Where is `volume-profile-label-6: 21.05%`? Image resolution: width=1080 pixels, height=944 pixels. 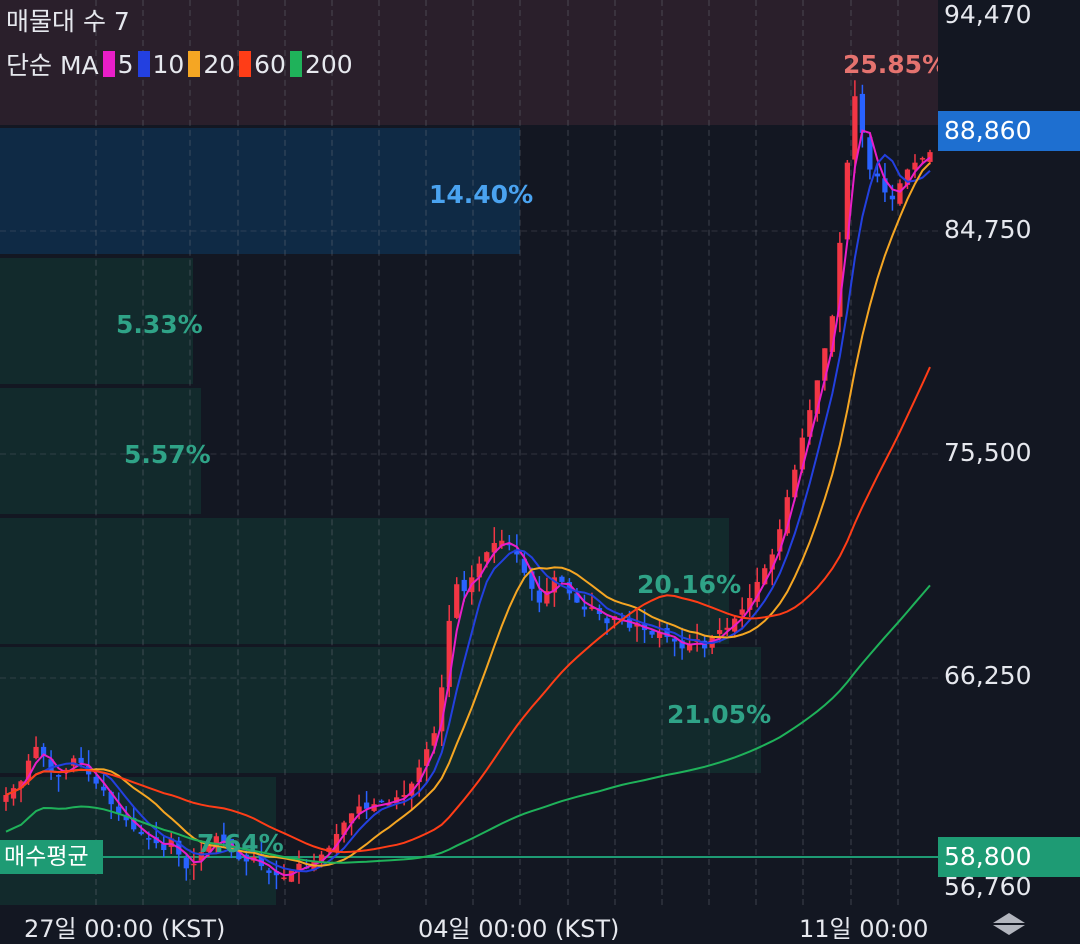
volume-profile-label-6: 21.05% is located at coordinates (719, 714).